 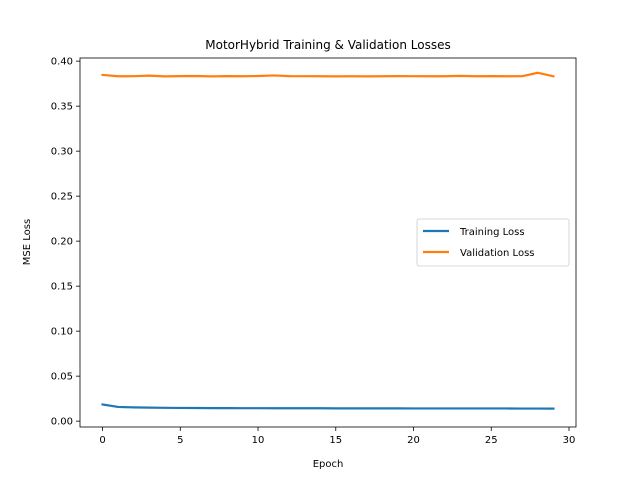 What do you see at coordinates (102, 440) in the screenshot?
I see `x-tick-label: 0` at bounding box center [102, 440].